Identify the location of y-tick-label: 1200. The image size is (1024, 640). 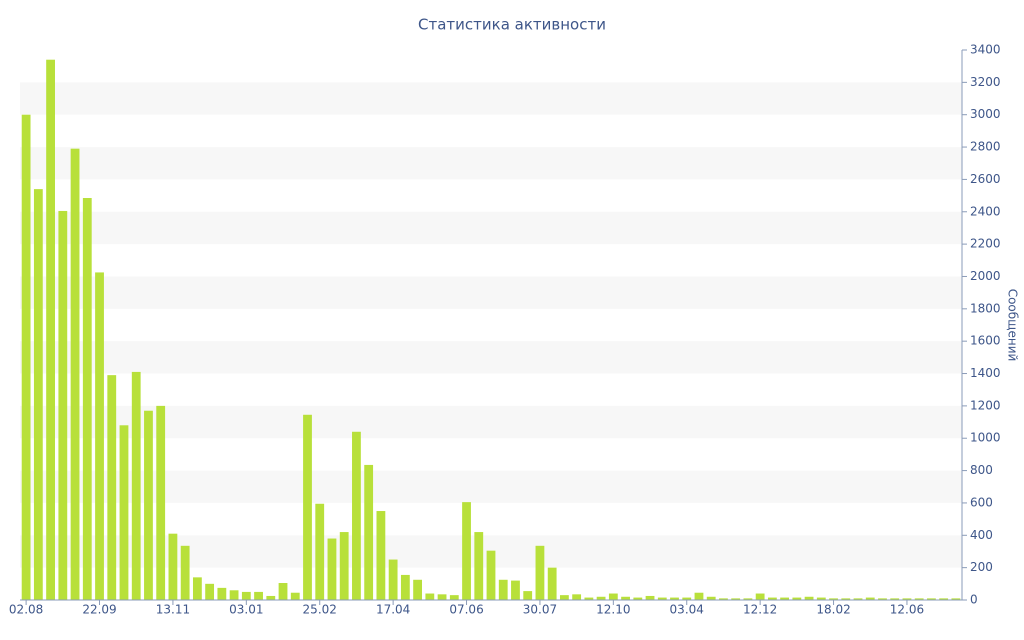
(985, 405).